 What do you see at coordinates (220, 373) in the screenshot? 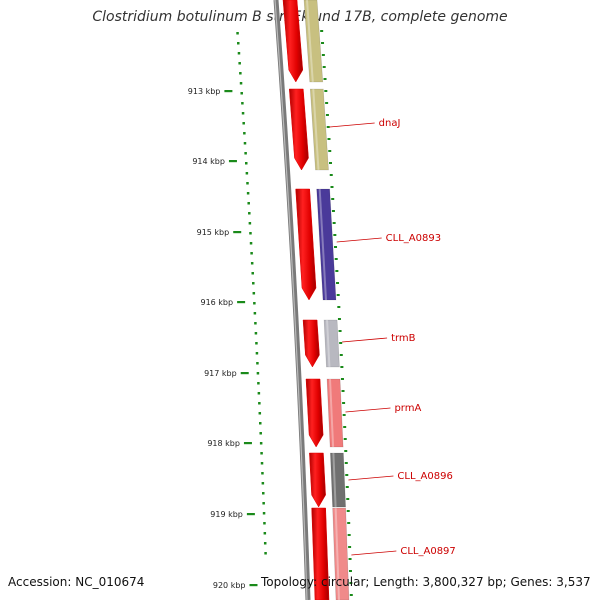
I see `tick-label: 917 kbp` at bounding box center [220, 373].